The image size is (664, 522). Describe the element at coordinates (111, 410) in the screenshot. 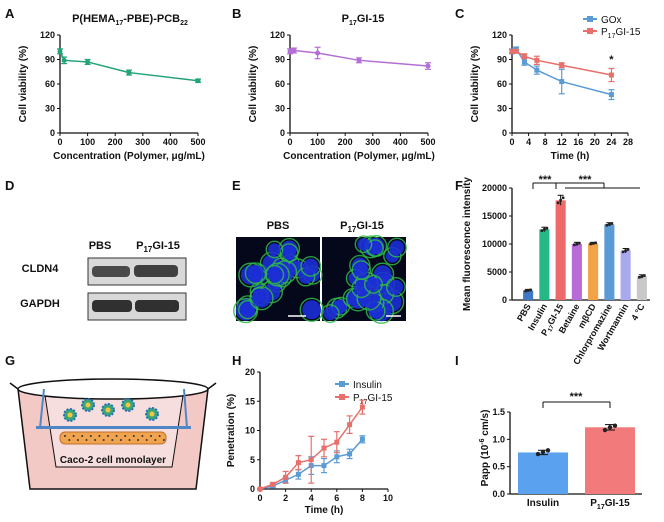

I see `nanoparticles` at that location.